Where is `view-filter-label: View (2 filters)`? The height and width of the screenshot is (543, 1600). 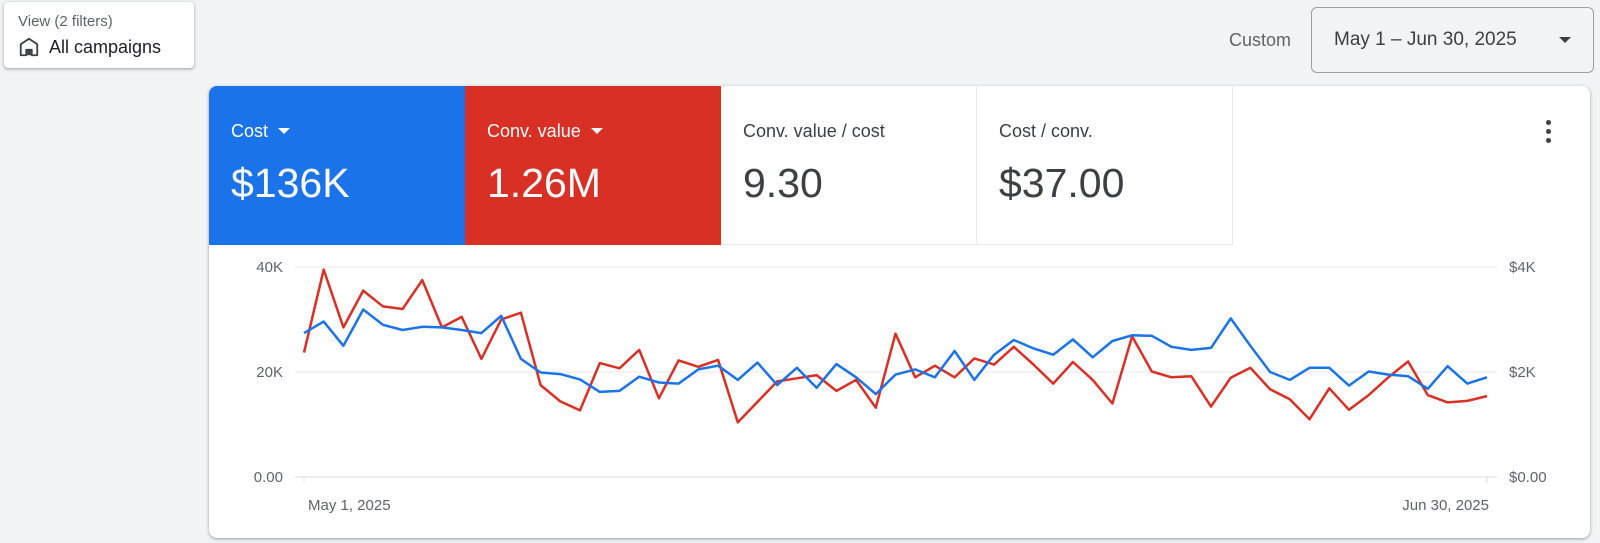
view-filter-label: View (2 filters) is located at coordinates (65, 21).